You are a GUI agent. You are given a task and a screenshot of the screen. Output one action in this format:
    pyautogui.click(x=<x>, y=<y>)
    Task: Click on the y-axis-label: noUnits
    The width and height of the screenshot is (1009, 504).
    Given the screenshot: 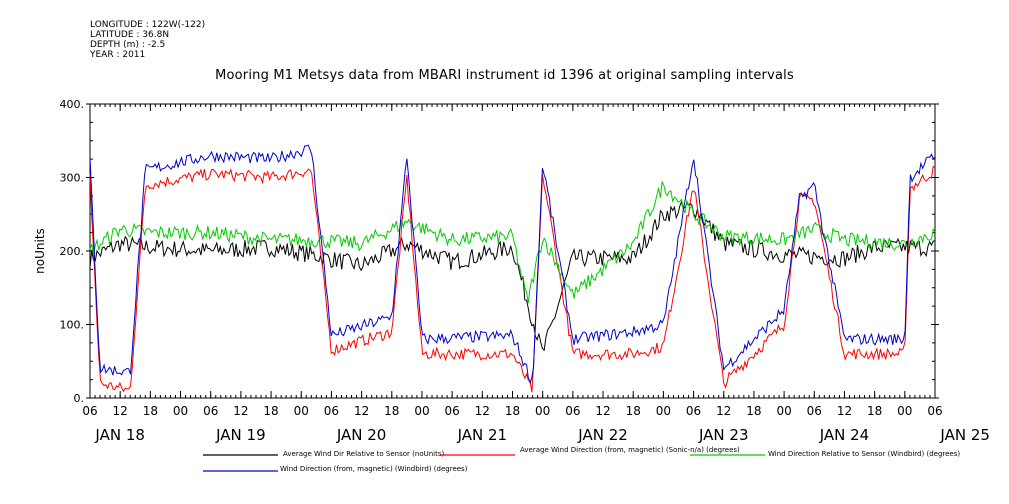 What is the action you would take?
    pyautogui.click(x=40, y=251)
    